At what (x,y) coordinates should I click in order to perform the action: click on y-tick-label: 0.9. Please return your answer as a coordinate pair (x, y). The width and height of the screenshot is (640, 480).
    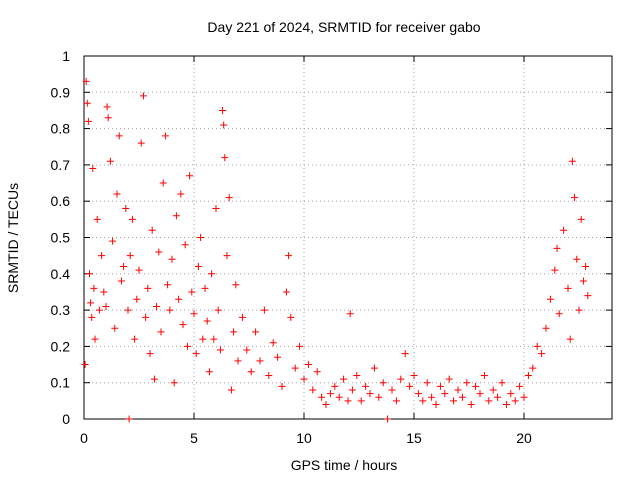
    Looking at the image, I should click on (61, 92).